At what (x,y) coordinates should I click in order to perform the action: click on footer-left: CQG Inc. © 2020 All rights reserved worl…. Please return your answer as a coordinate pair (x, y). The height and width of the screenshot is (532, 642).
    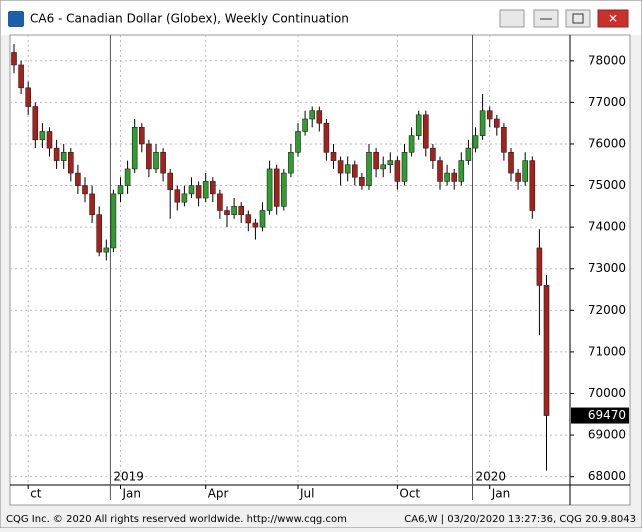
    Looking at the image, I should click on (176, 519).